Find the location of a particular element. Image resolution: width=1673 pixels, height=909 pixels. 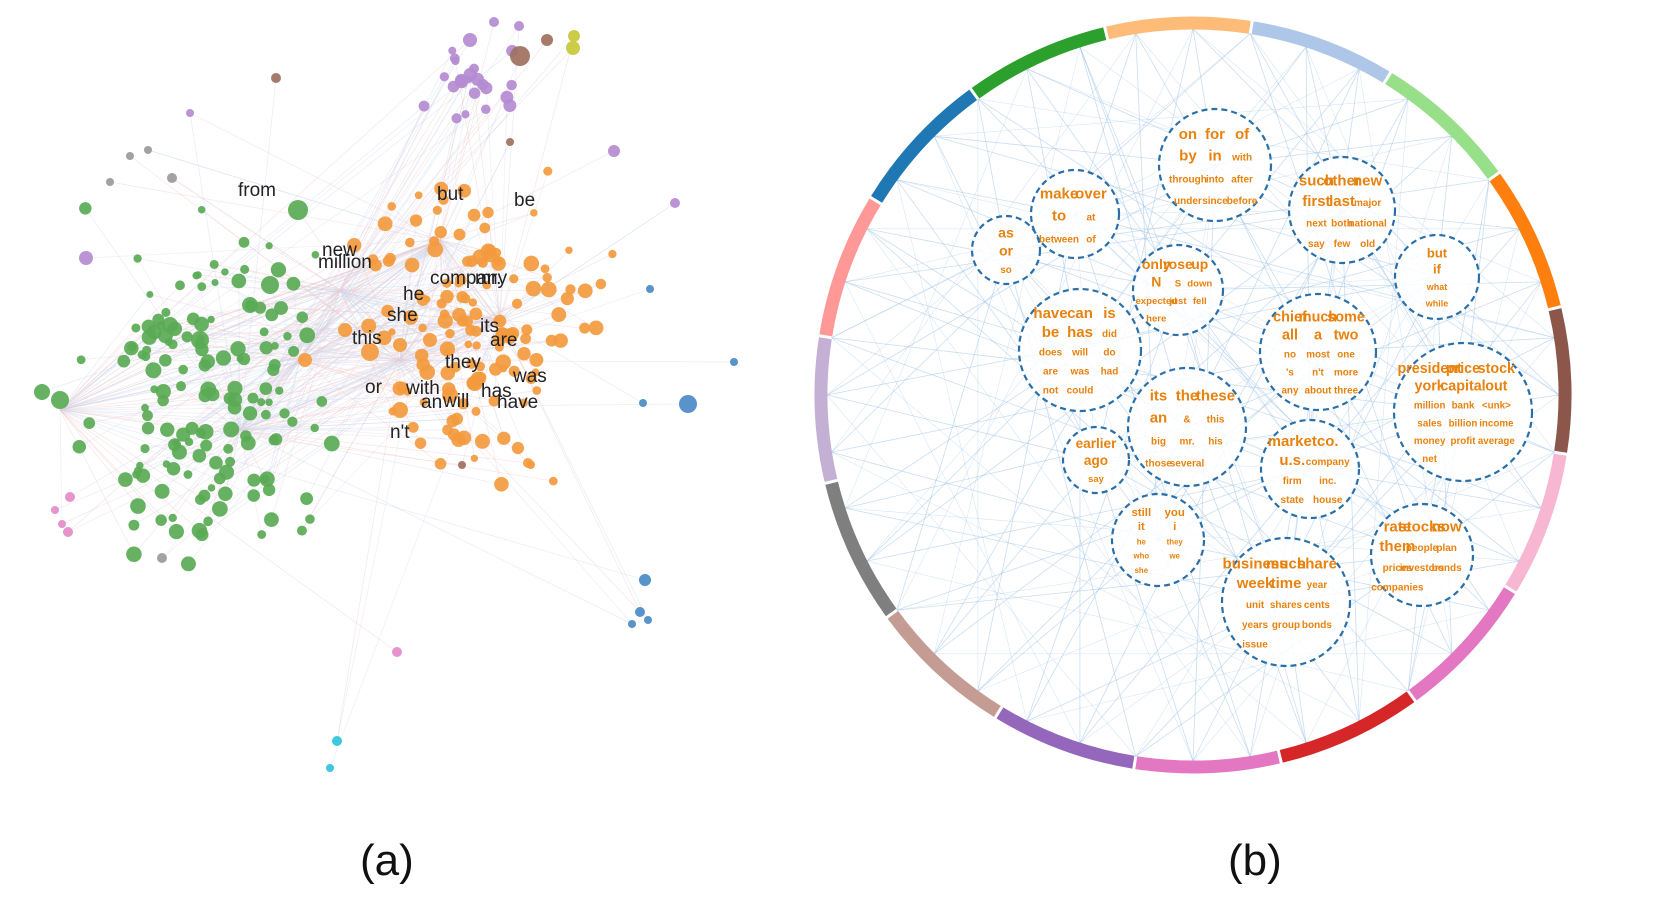

cloud-word: was is located at coordinates (1080, 372).